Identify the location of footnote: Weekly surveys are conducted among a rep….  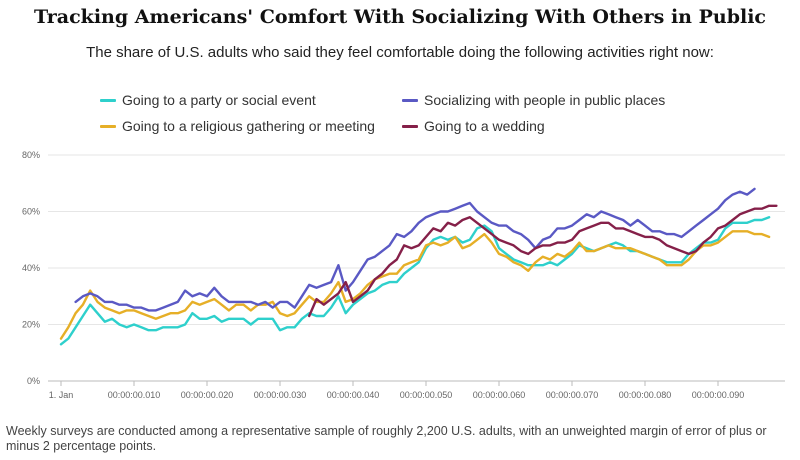
(386, 438).